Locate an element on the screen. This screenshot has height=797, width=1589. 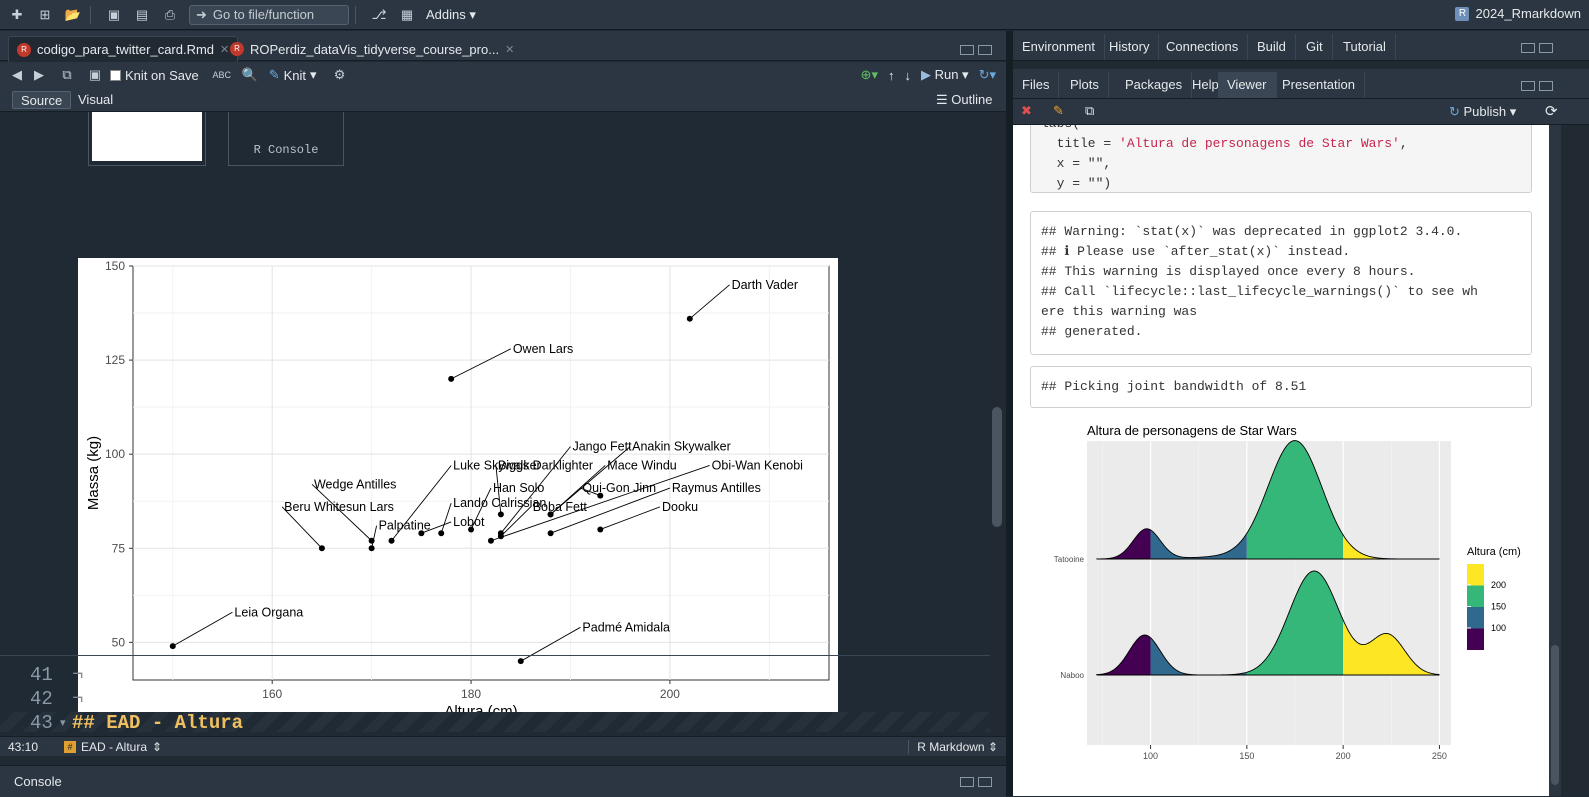
tab-packages: Packages is located at coordinates (1154, 85).